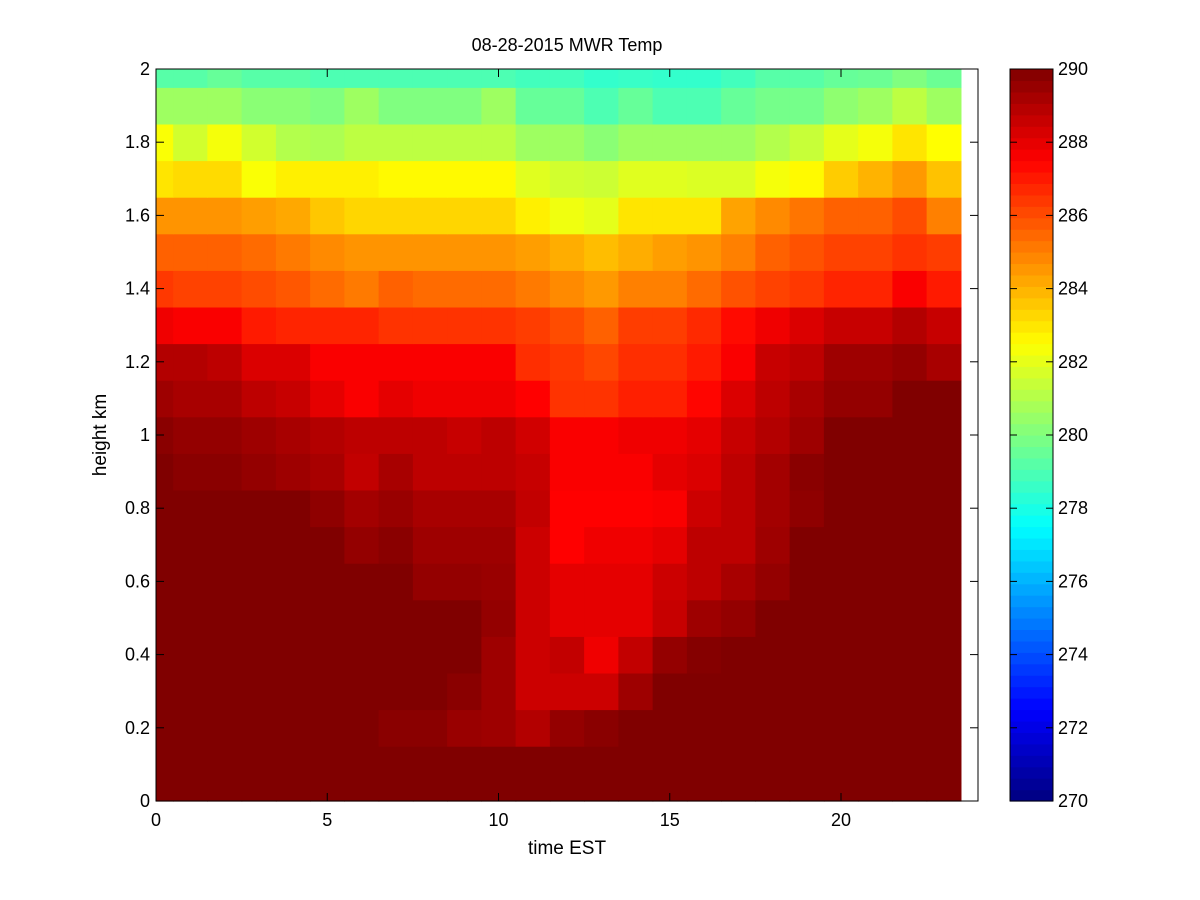 This screenshot has width=1200, height=900. What do you see at coordinates (137, 362) in the screenshot?
I see `y-tick-label: 1.2` at bounding box center [137, 362].